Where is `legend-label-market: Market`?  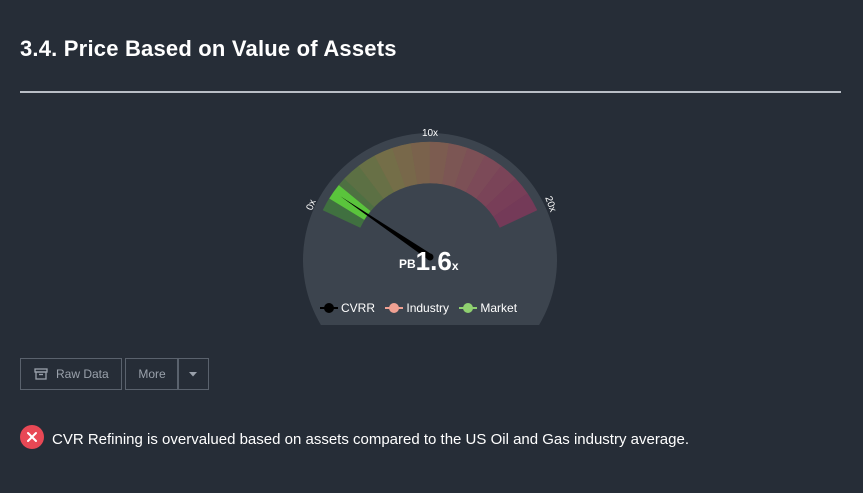 legend-label-market: Market is located at coordinates (499, 308).